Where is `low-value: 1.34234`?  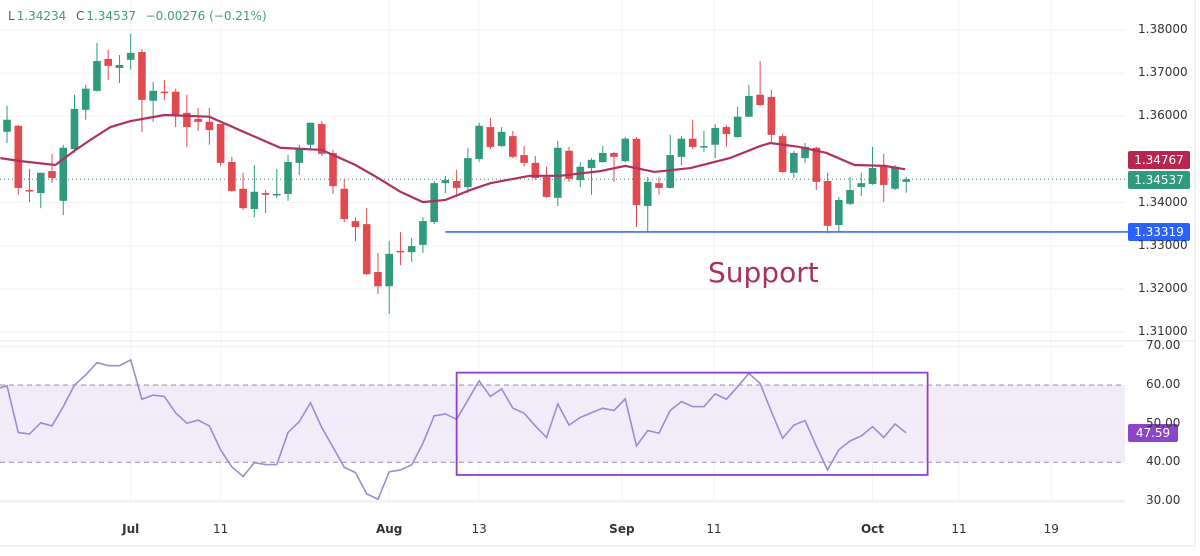 low-value: 1.34234 is located at coordinates (41, 16).